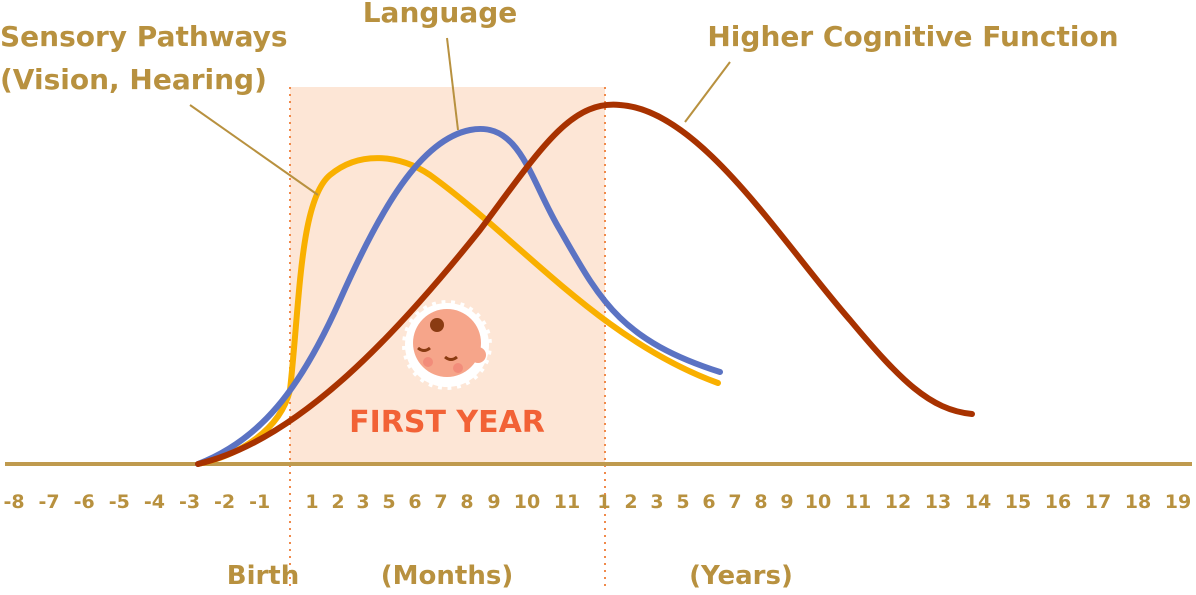 The height and width of the screenshot is (595, 1196). I want to click on x-tick-label: -7, so click(49, 502).